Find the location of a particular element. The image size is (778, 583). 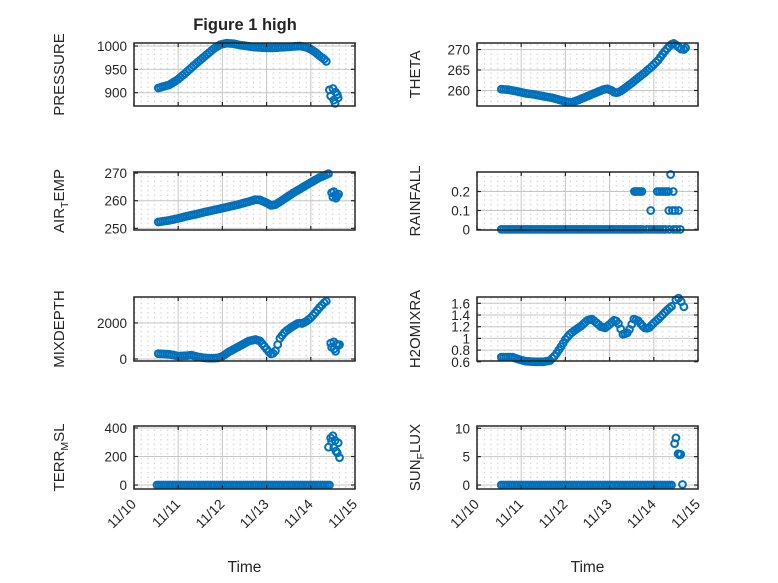

y-tick-label: 400 is located at coordinates (115, 428).